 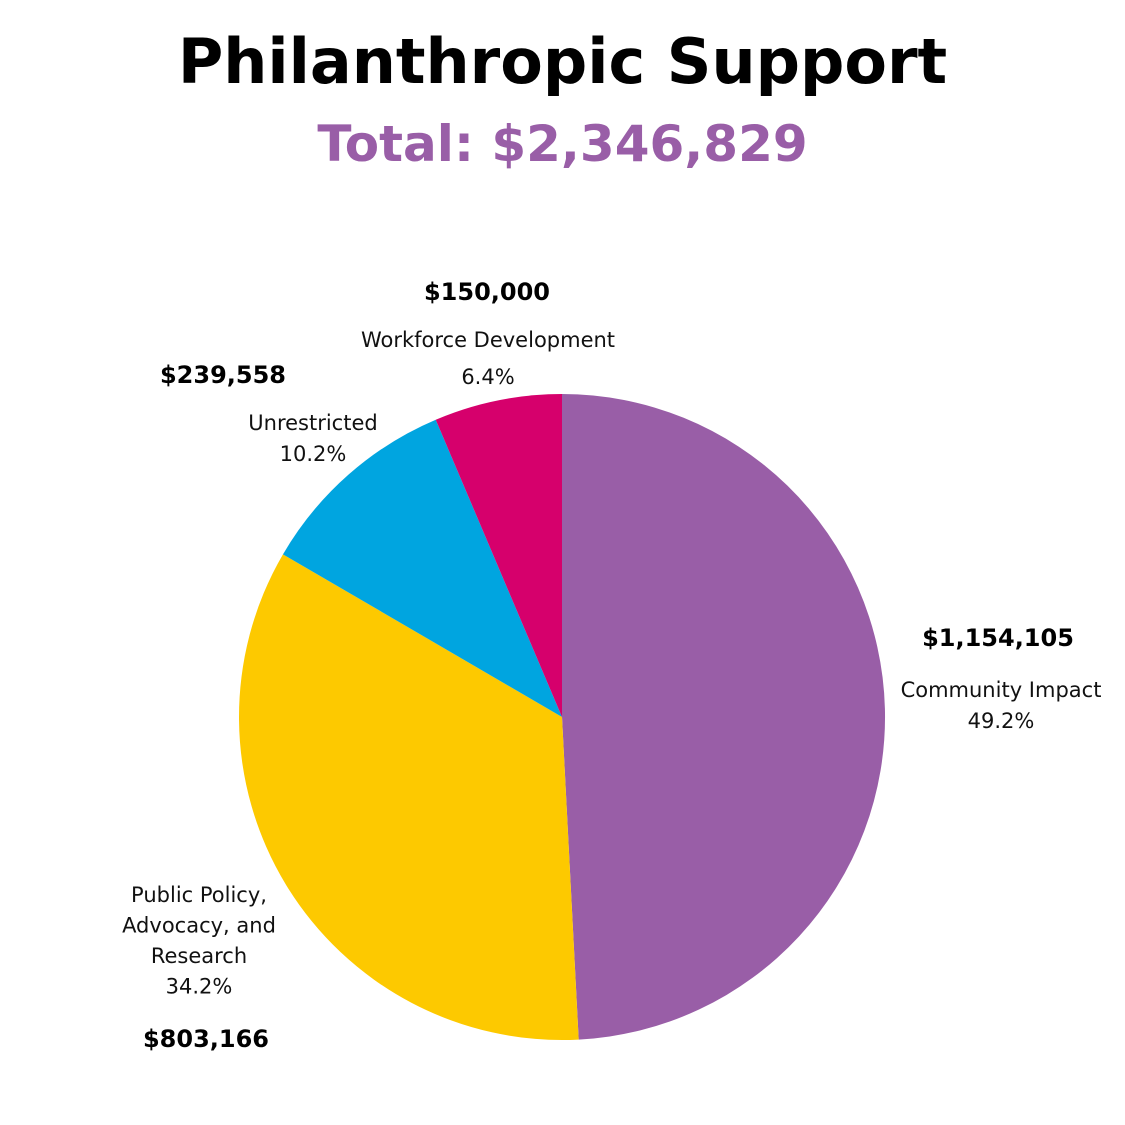 I want to click on percent-label-community: 49.2%, so click(x=1001, y=721).